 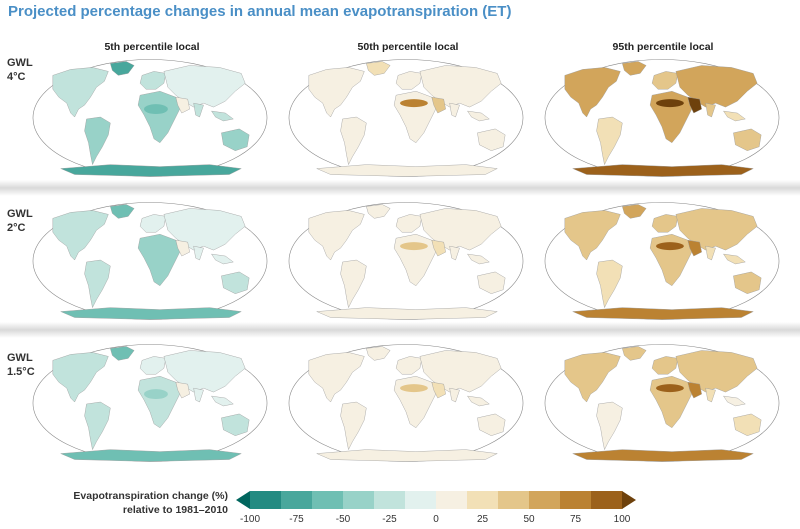 What do you see at coordinates (406, 118) in the screenshot?
I see `map-p50-gwl4` at bounding box center [406, 118].